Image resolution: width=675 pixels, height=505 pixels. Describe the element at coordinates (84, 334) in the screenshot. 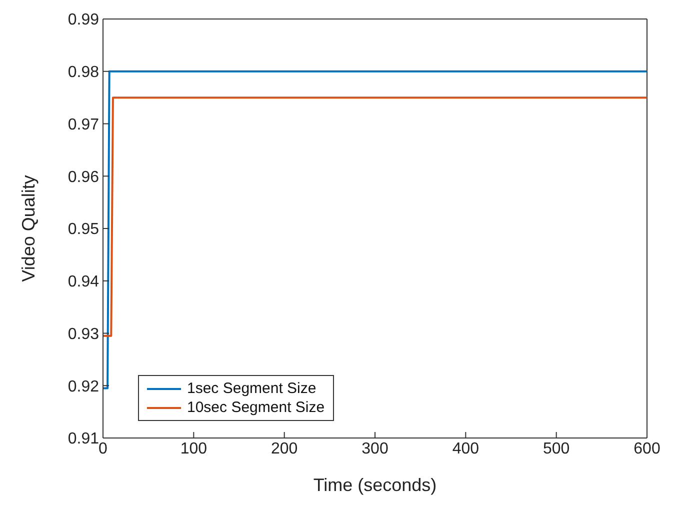

I see `y-tick-label: 0.93` at that location.